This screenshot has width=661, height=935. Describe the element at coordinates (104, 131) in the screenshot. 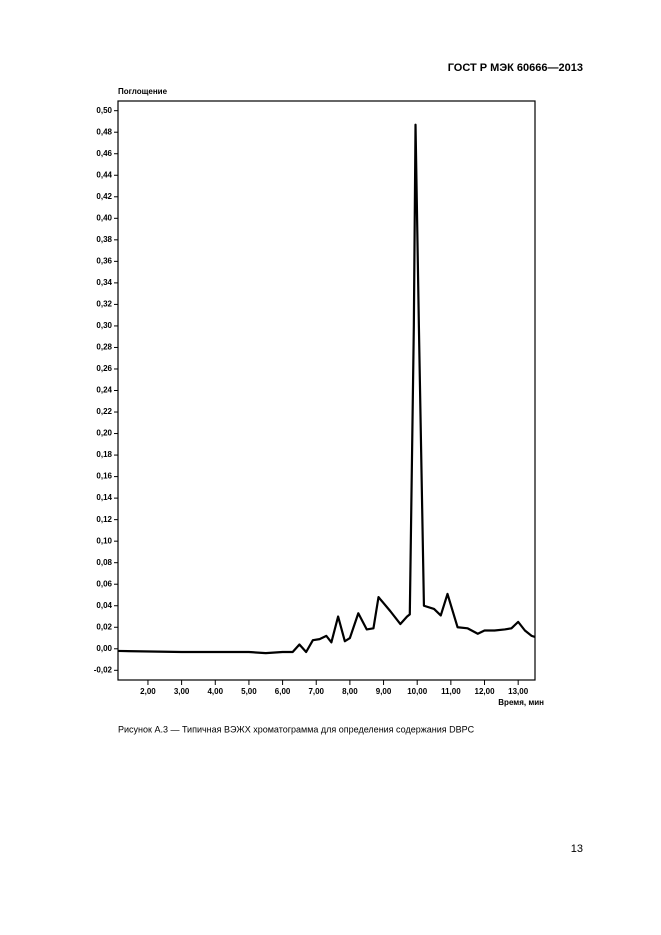

I see `y-tick-label: 0,48` at that location.